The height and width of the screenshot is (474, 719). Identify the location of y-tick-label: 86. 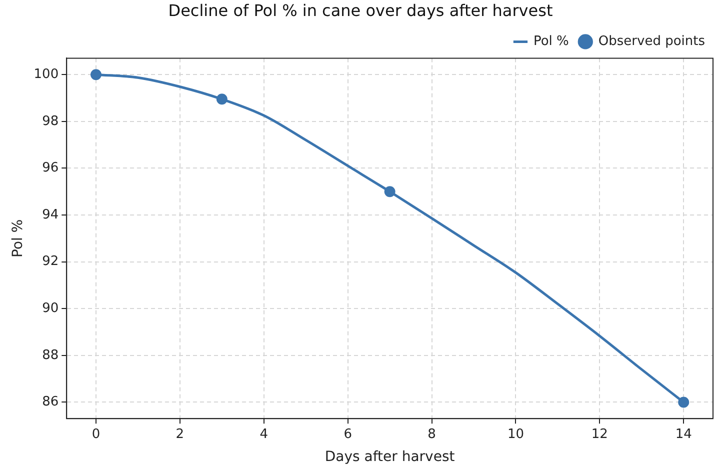
(50, 402).